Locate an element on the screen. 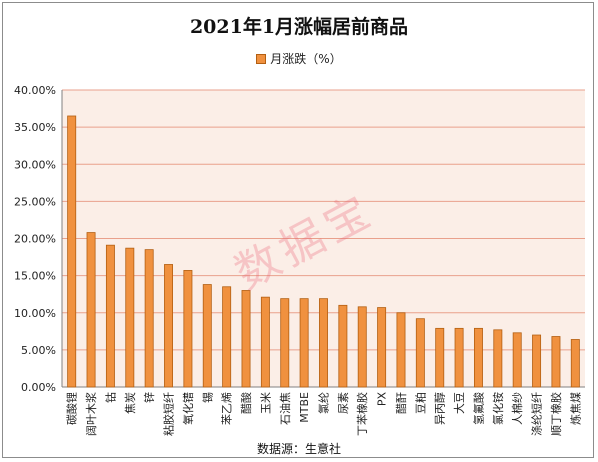 Image resolution: width=598 pixels, height=462 pixels. x-tick-label: 石油焦 is located at coordinates (285, 408).